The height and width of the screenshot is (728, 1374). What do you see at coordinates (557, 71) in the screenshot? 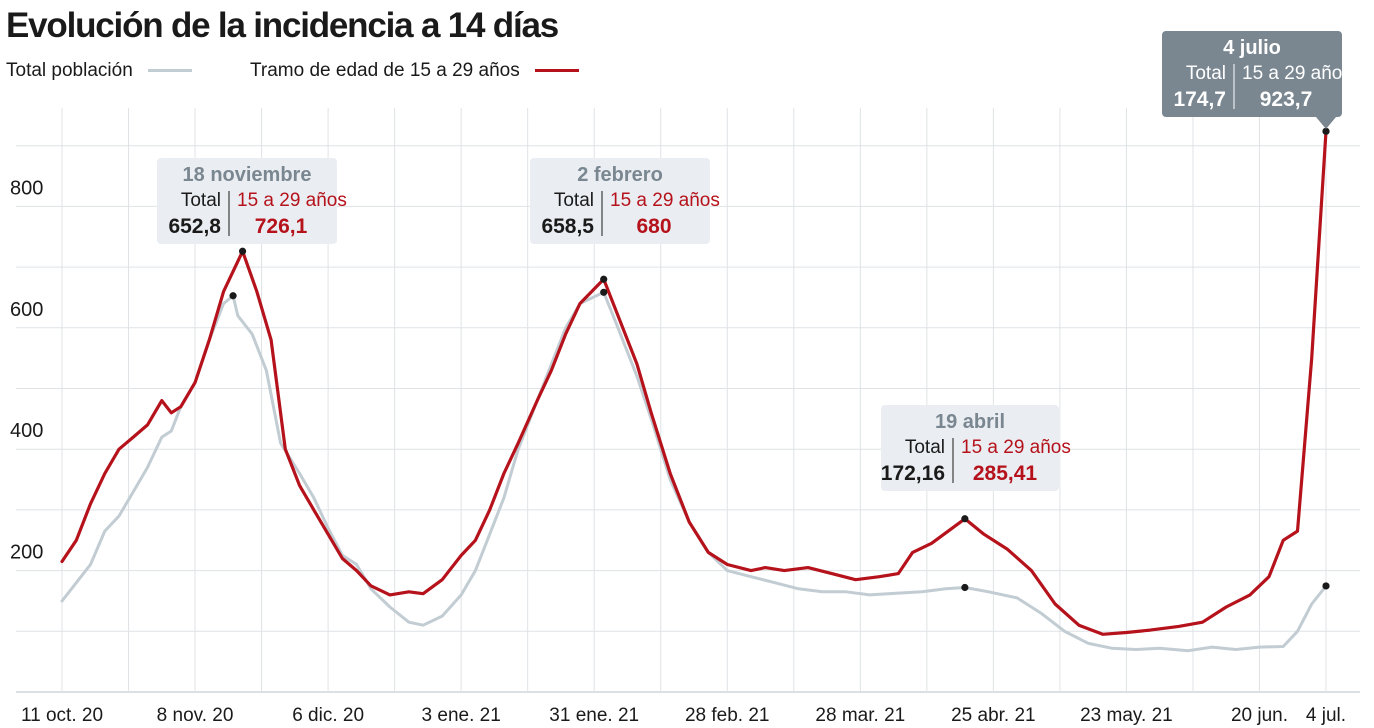
I see `legend-swatch-young` at bounding box center [557, 71].